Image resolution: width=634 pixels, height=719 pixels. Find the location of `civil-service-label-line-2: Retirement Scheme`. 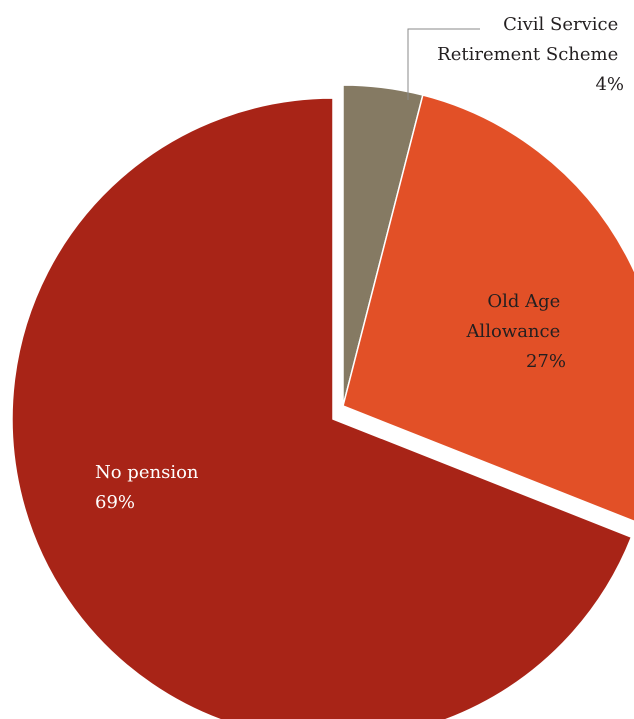

civil-service-label-line-2: Retirement Scheme is located at coordinates (527, 54).